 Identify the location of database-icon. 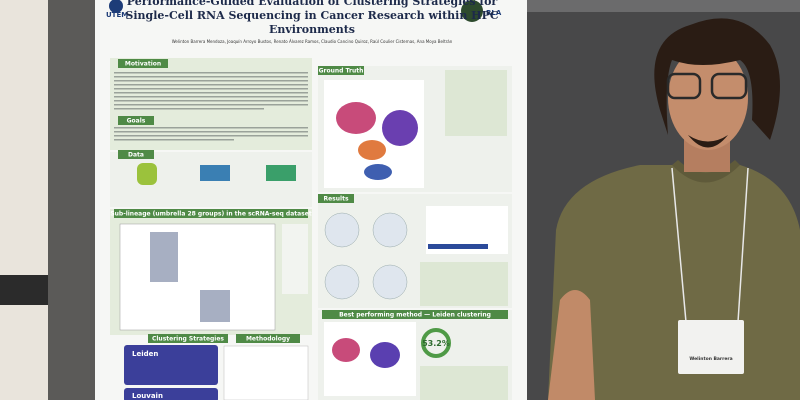
(147, 174).